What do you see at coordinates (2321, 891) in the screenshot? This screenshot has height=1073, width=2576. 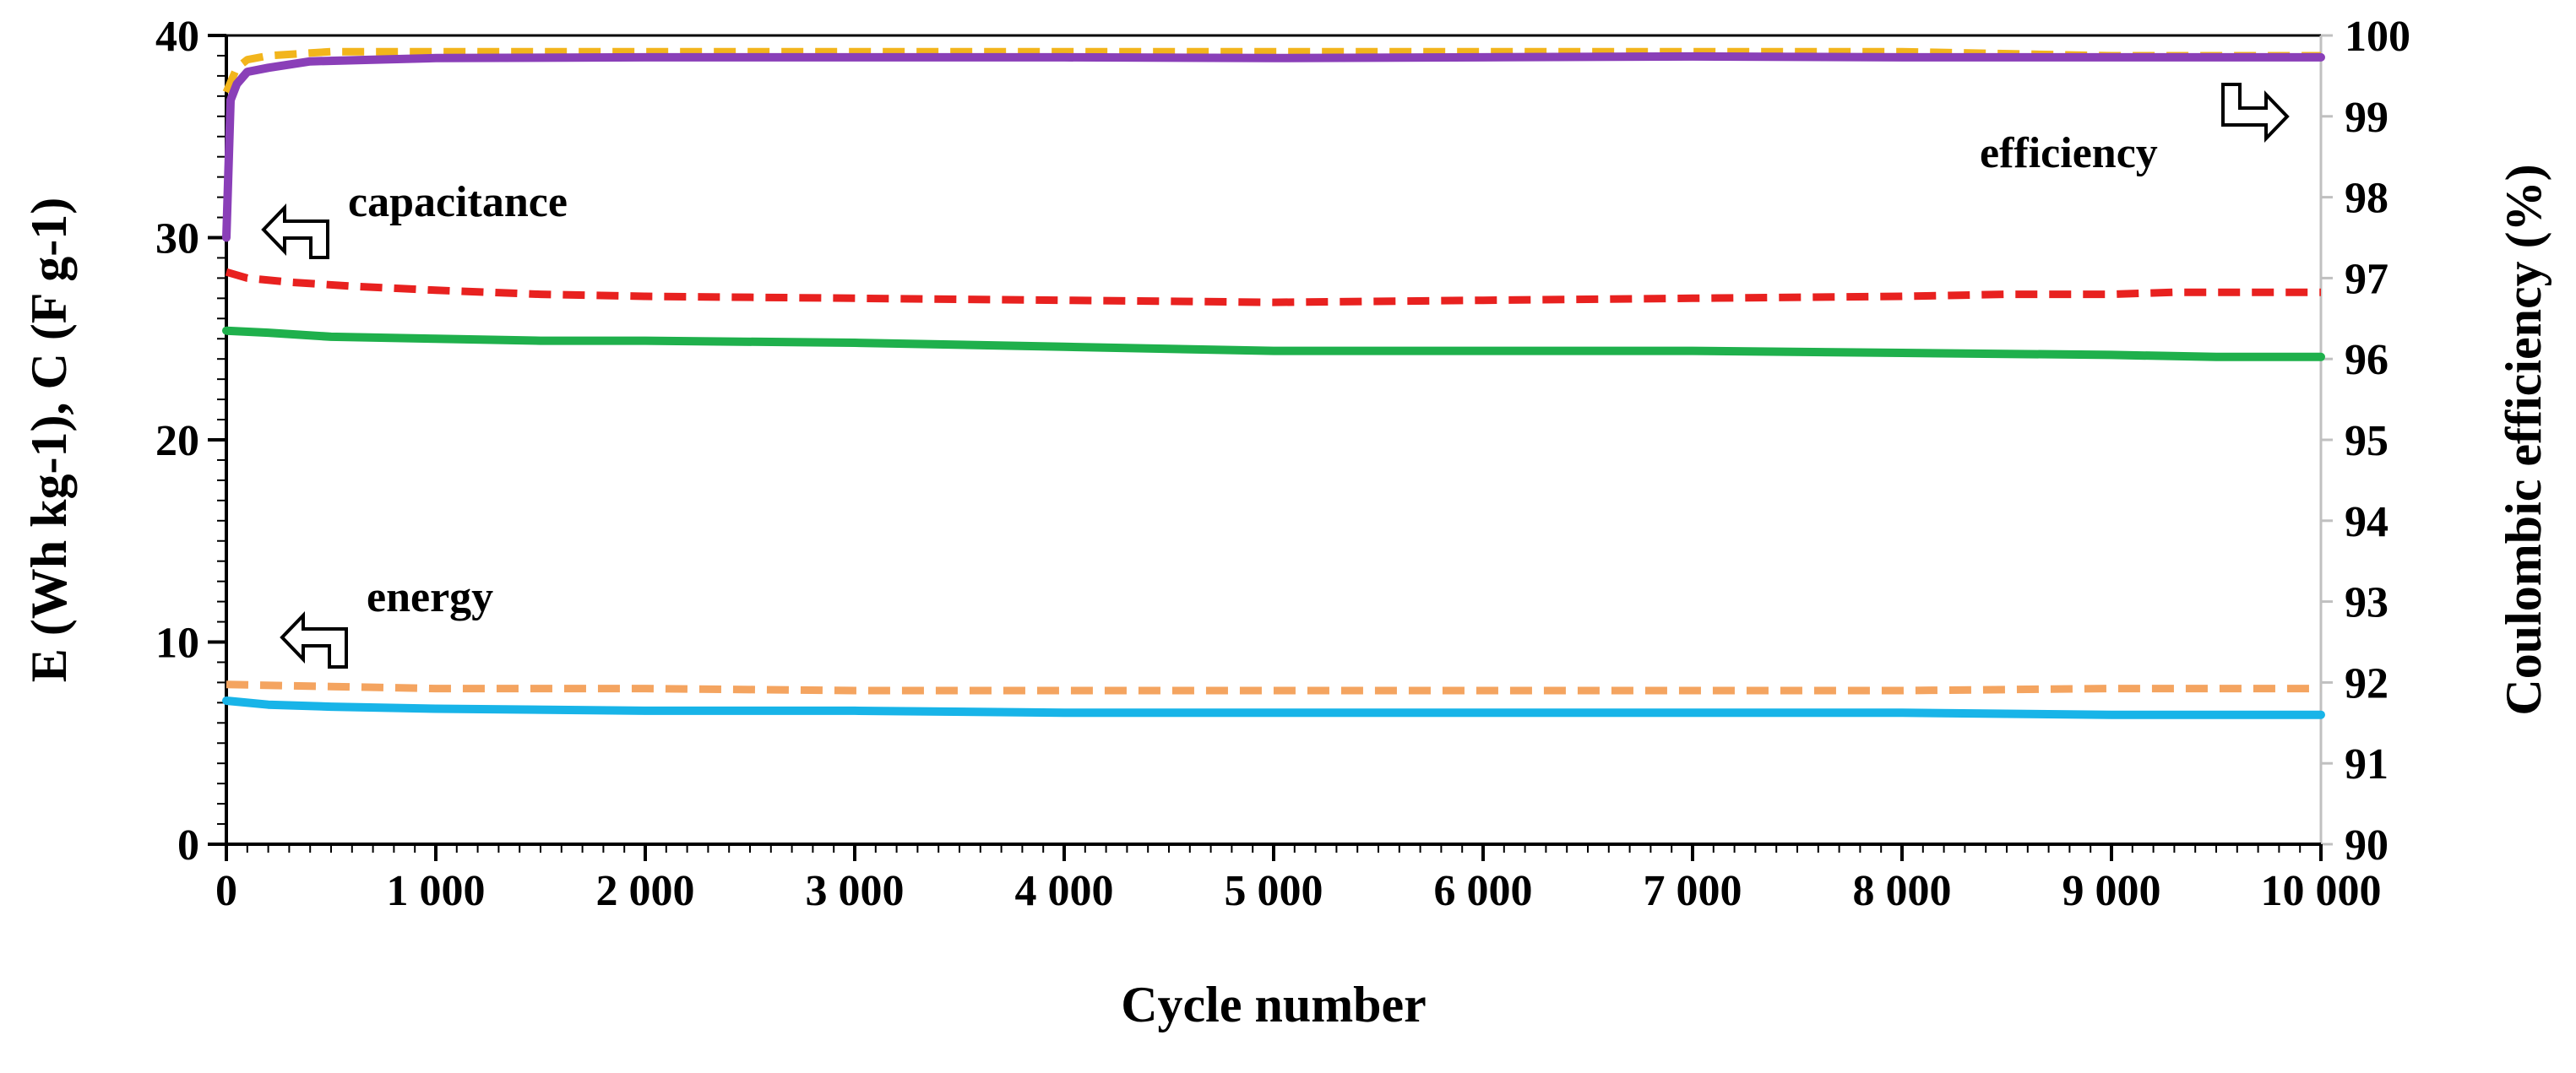 I see `x-tick-label: 10 000` at bounding box center [2321, 891].